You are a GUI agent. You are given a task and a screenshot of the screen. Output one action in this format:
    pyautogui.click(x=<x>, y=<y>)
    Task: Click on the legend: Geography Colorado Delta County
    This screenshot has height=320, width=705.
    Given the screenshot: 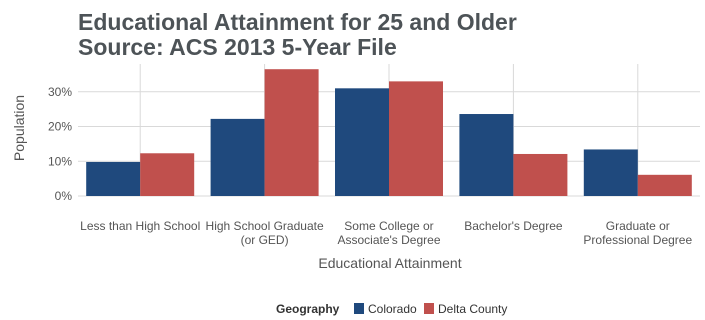 What is the action you would take?
    pyautogui.click(x=391, y=309)
    